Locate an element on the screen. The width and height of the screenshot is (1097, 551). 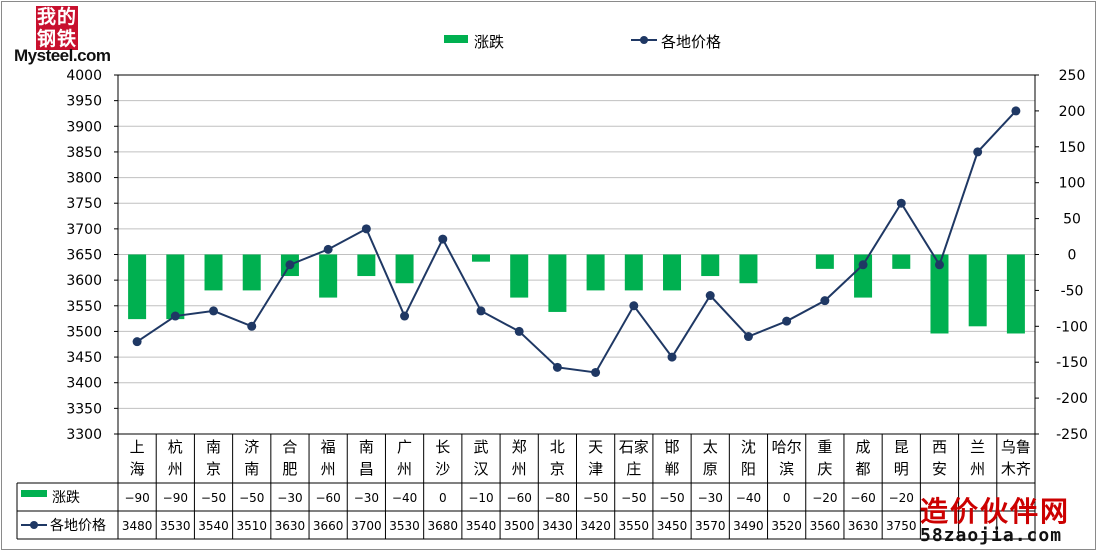
table-price-cell: 3680 is located at coordinates (442, 526).